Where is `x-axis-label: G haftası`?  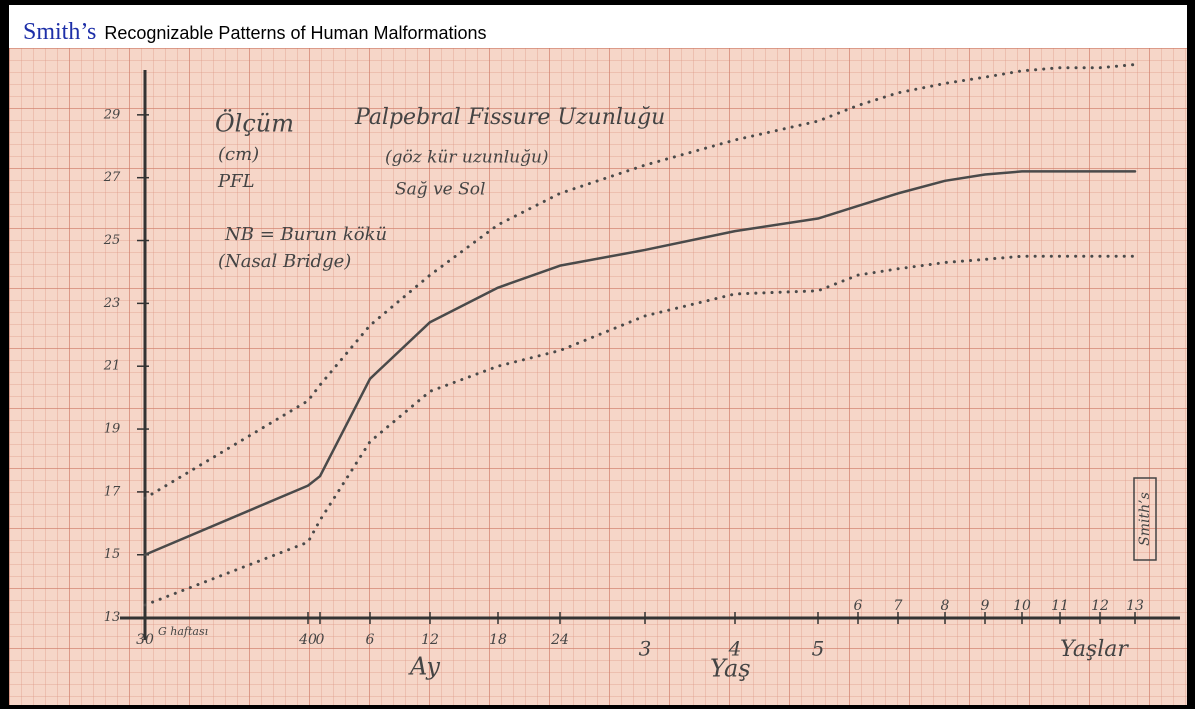
x-axis-label: G haftası is located at coordinates (183, 631).